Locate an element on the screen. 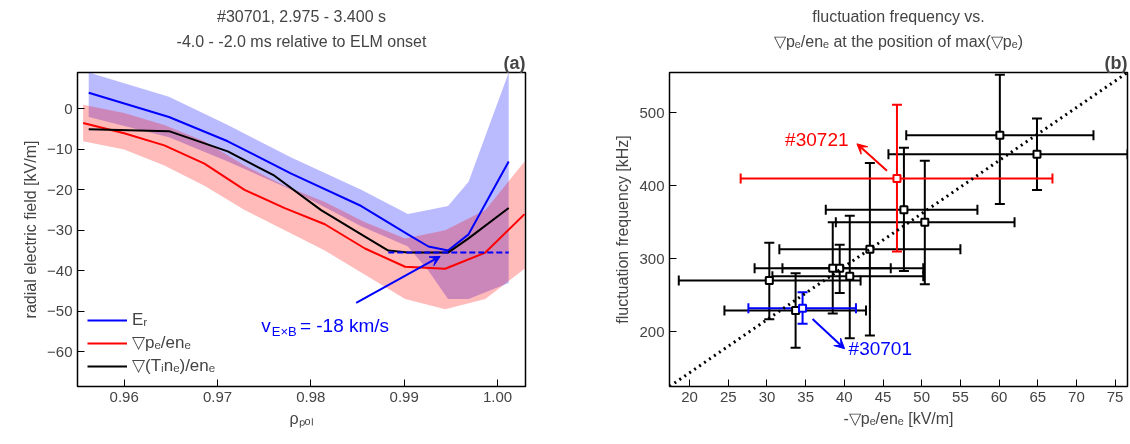 The height and width of the screenshot is (444, 1130). y-tick-label: −10 is located at coordinates (60, 149).